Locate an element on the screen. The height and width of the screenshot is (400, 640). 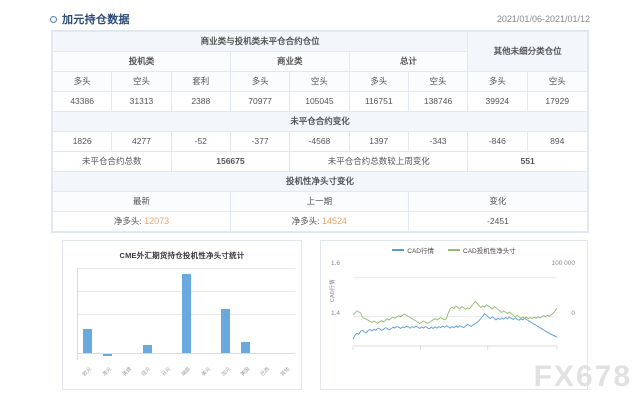
x-label-slot: 澳元 is located at coordinates (107, 371).